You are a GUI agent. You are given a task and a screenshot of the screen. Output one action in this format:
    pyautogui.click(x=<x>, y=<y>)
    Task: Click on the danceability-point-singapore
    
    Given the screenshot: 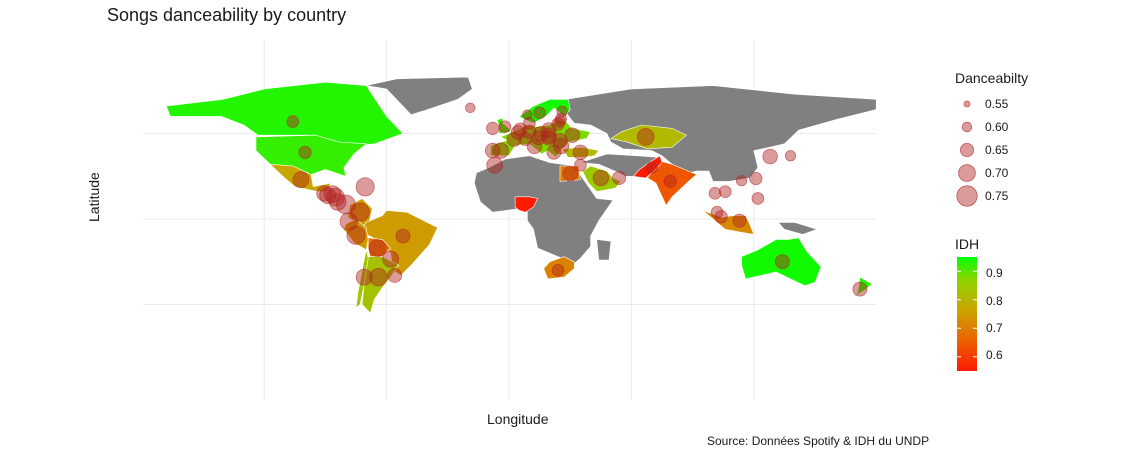 What is the action you would take?
    pyautogui.click(x=721, y=217)
    